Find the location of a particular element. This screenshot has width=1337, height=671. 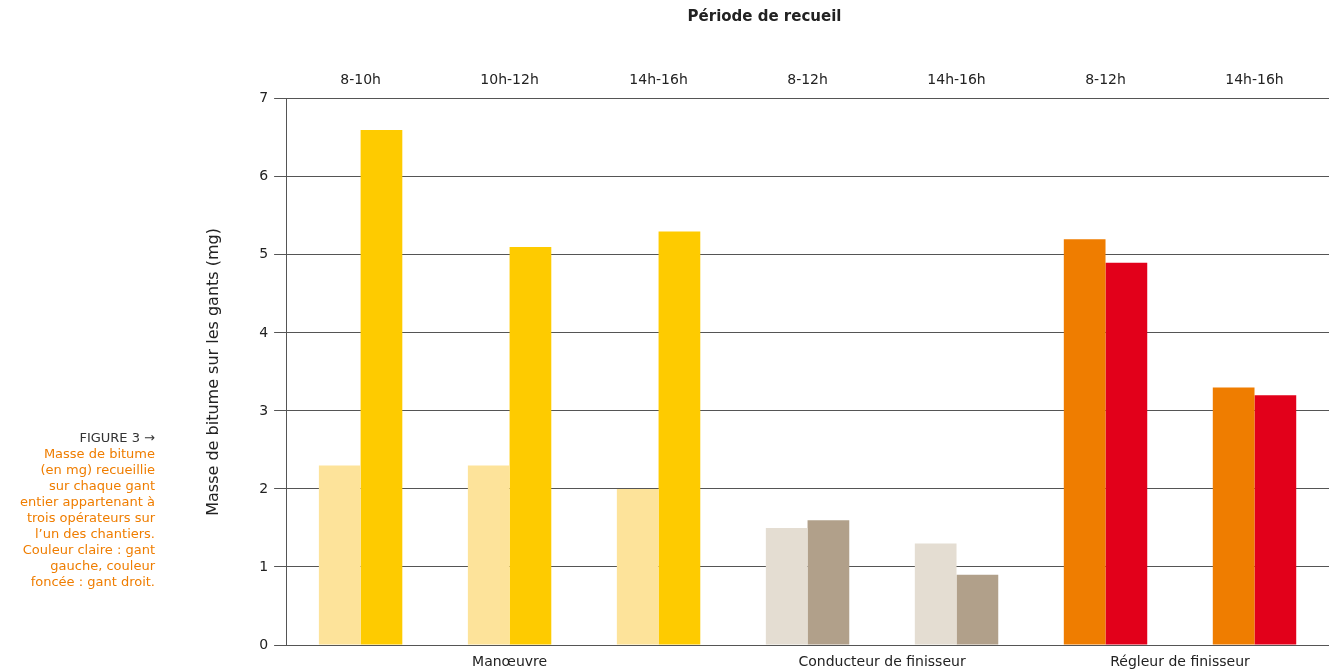

text: Masse de bitume (en mg) recueillie sur chaque gant entier appartenant à trois opérateurs sur l’un des chantiers. Couleur claire : gant gauche, couleur foncée : gant droit. is located at coordinates (87, 517).